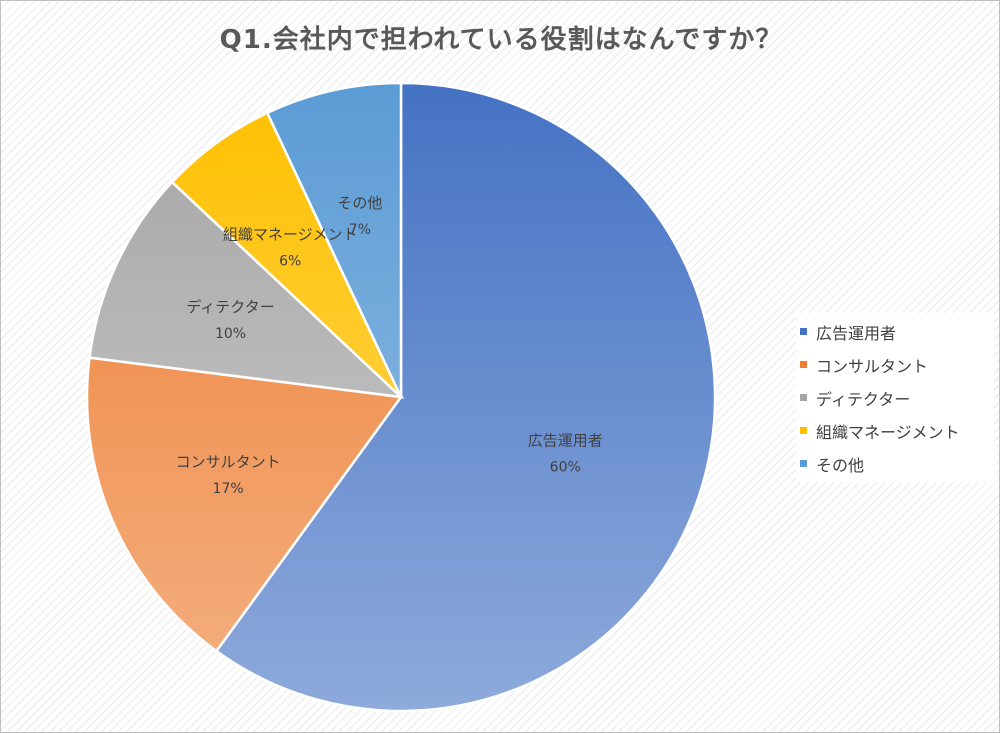 The image size is (1000, 733). I want to click on legend-item: 組織マネージメント, so click(895, 430).